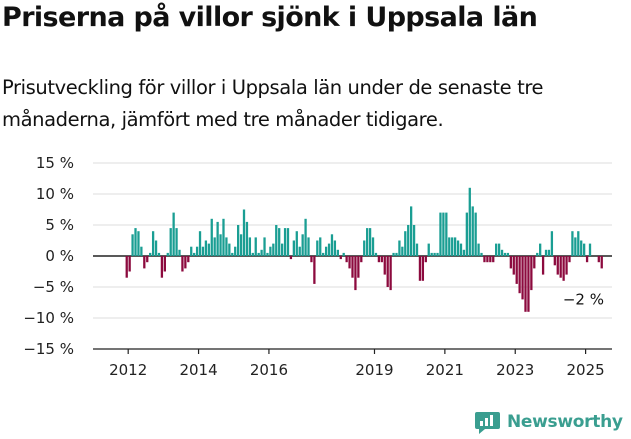 Image resolution: width=631 pixels, height=439 pixels. I want to click on annotations: −2 %, so click(583, 299).